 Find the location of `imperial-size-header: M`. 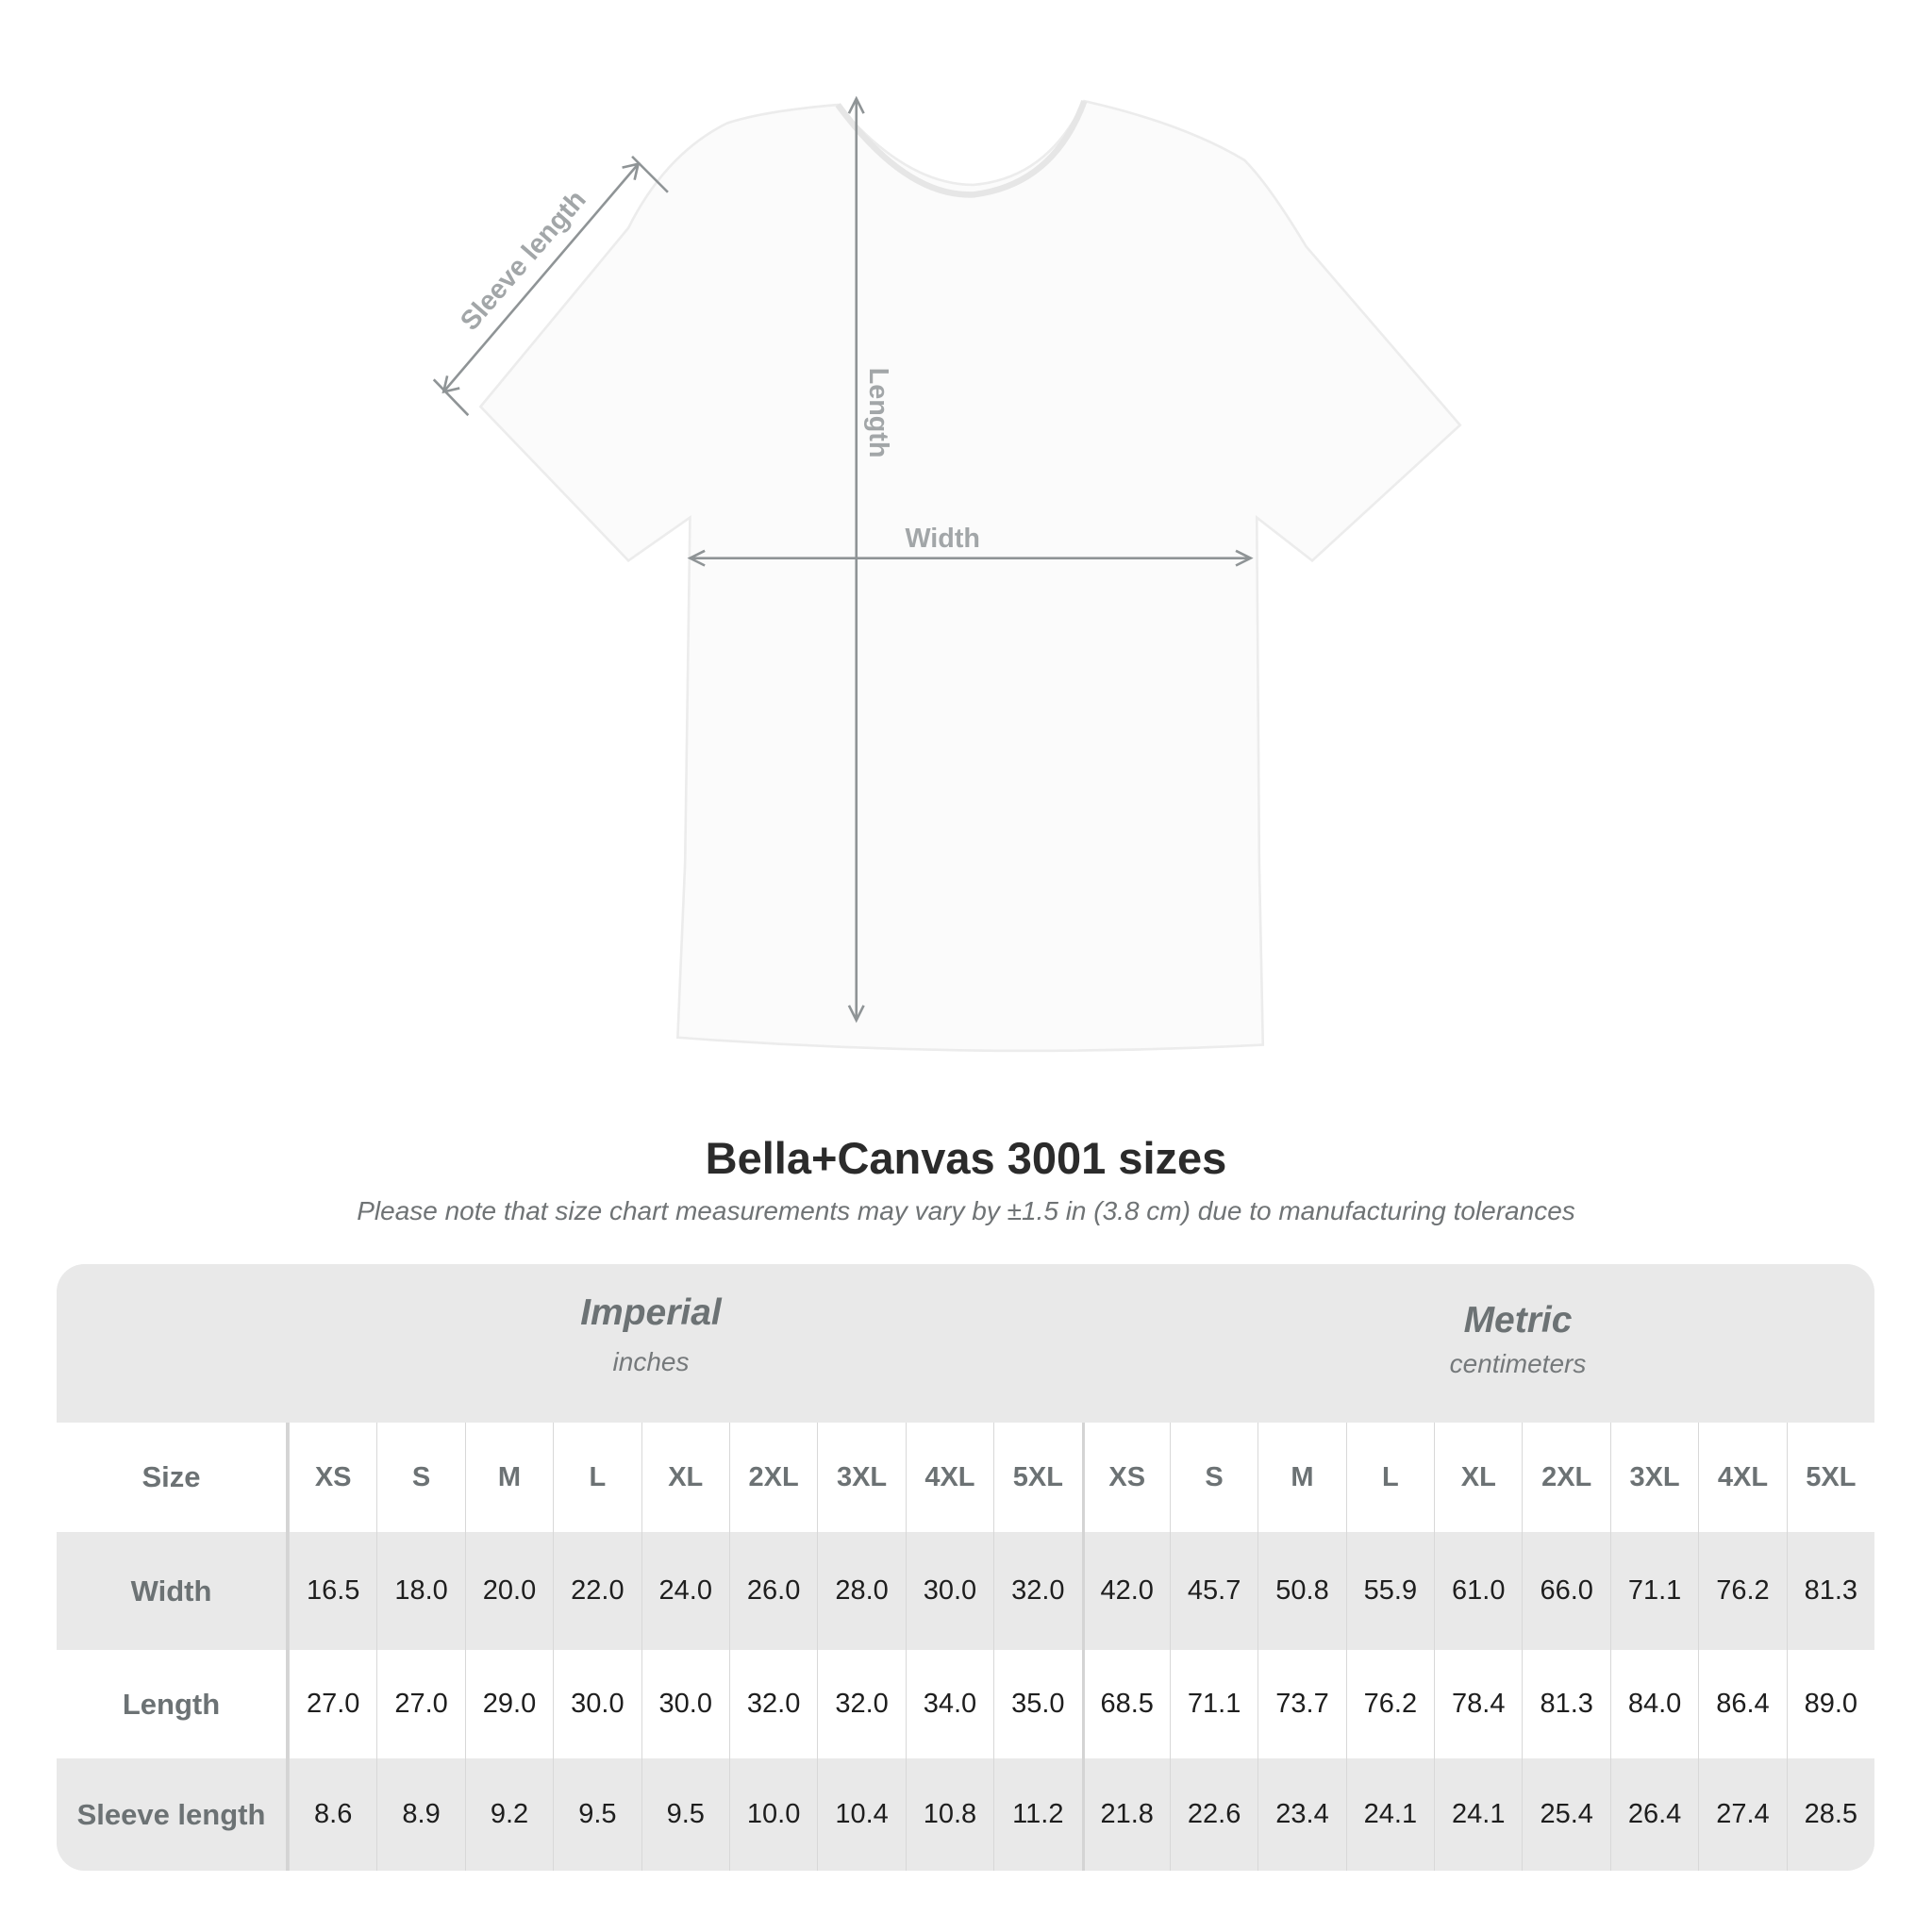

imperial-size-header: M is located at coordinates (508, 1478).